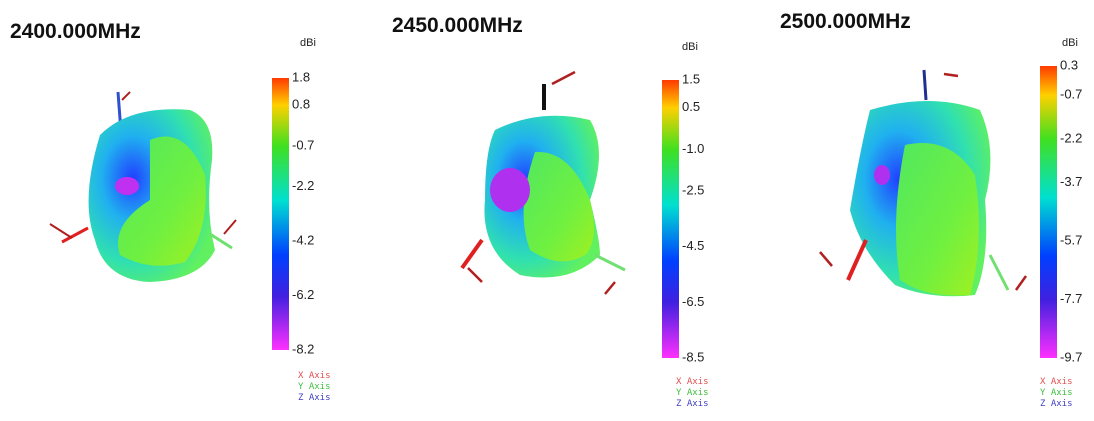 Image resolution: width=1094 pixels, height=421 pixels. Describe the element at coordinates (1071, 298) in the screenshot. I see `colorbar-tick-label: -7.7` at that location.